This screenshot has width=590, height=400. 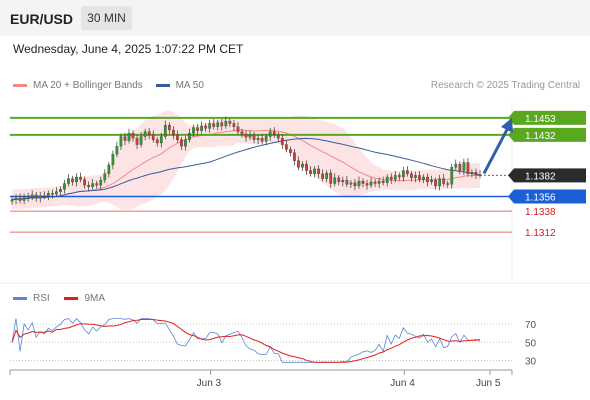 I want to click on forecast-arrow-shaft, so click(x=496, y=150).